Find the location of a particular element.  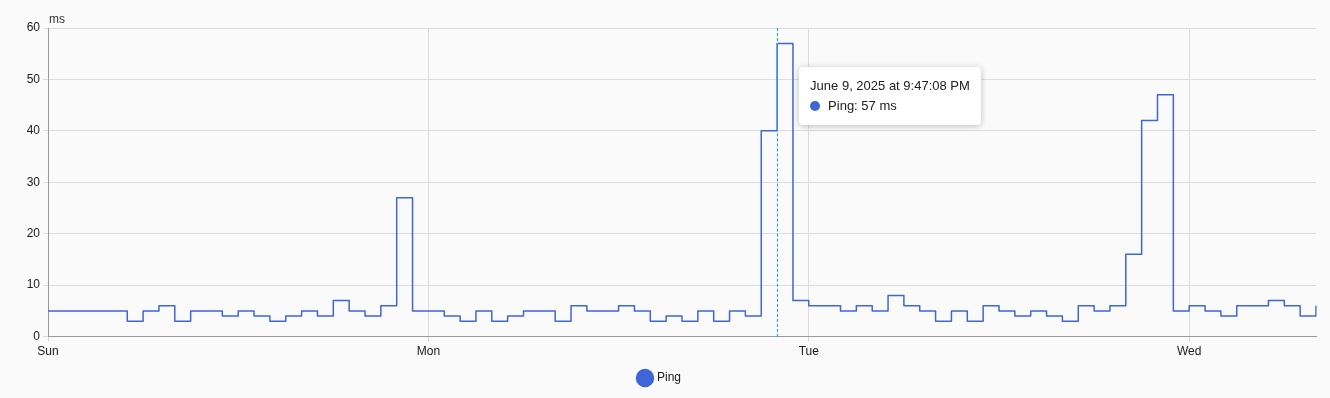

y-tick-label: 10 is located at coordinates (33, 284).